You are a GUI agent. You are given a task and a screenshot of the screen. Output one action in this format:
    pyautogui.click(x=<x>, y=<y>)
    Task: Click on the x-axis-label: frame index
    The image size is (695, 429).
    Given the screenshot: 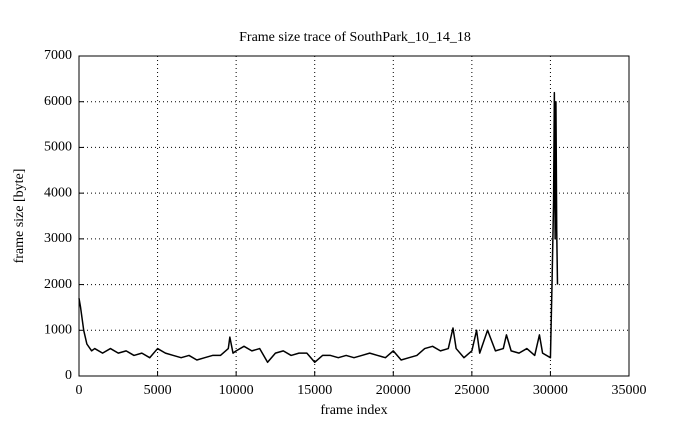 What is the action you would take?
    pyautogui.click(x=353, y=410)
    